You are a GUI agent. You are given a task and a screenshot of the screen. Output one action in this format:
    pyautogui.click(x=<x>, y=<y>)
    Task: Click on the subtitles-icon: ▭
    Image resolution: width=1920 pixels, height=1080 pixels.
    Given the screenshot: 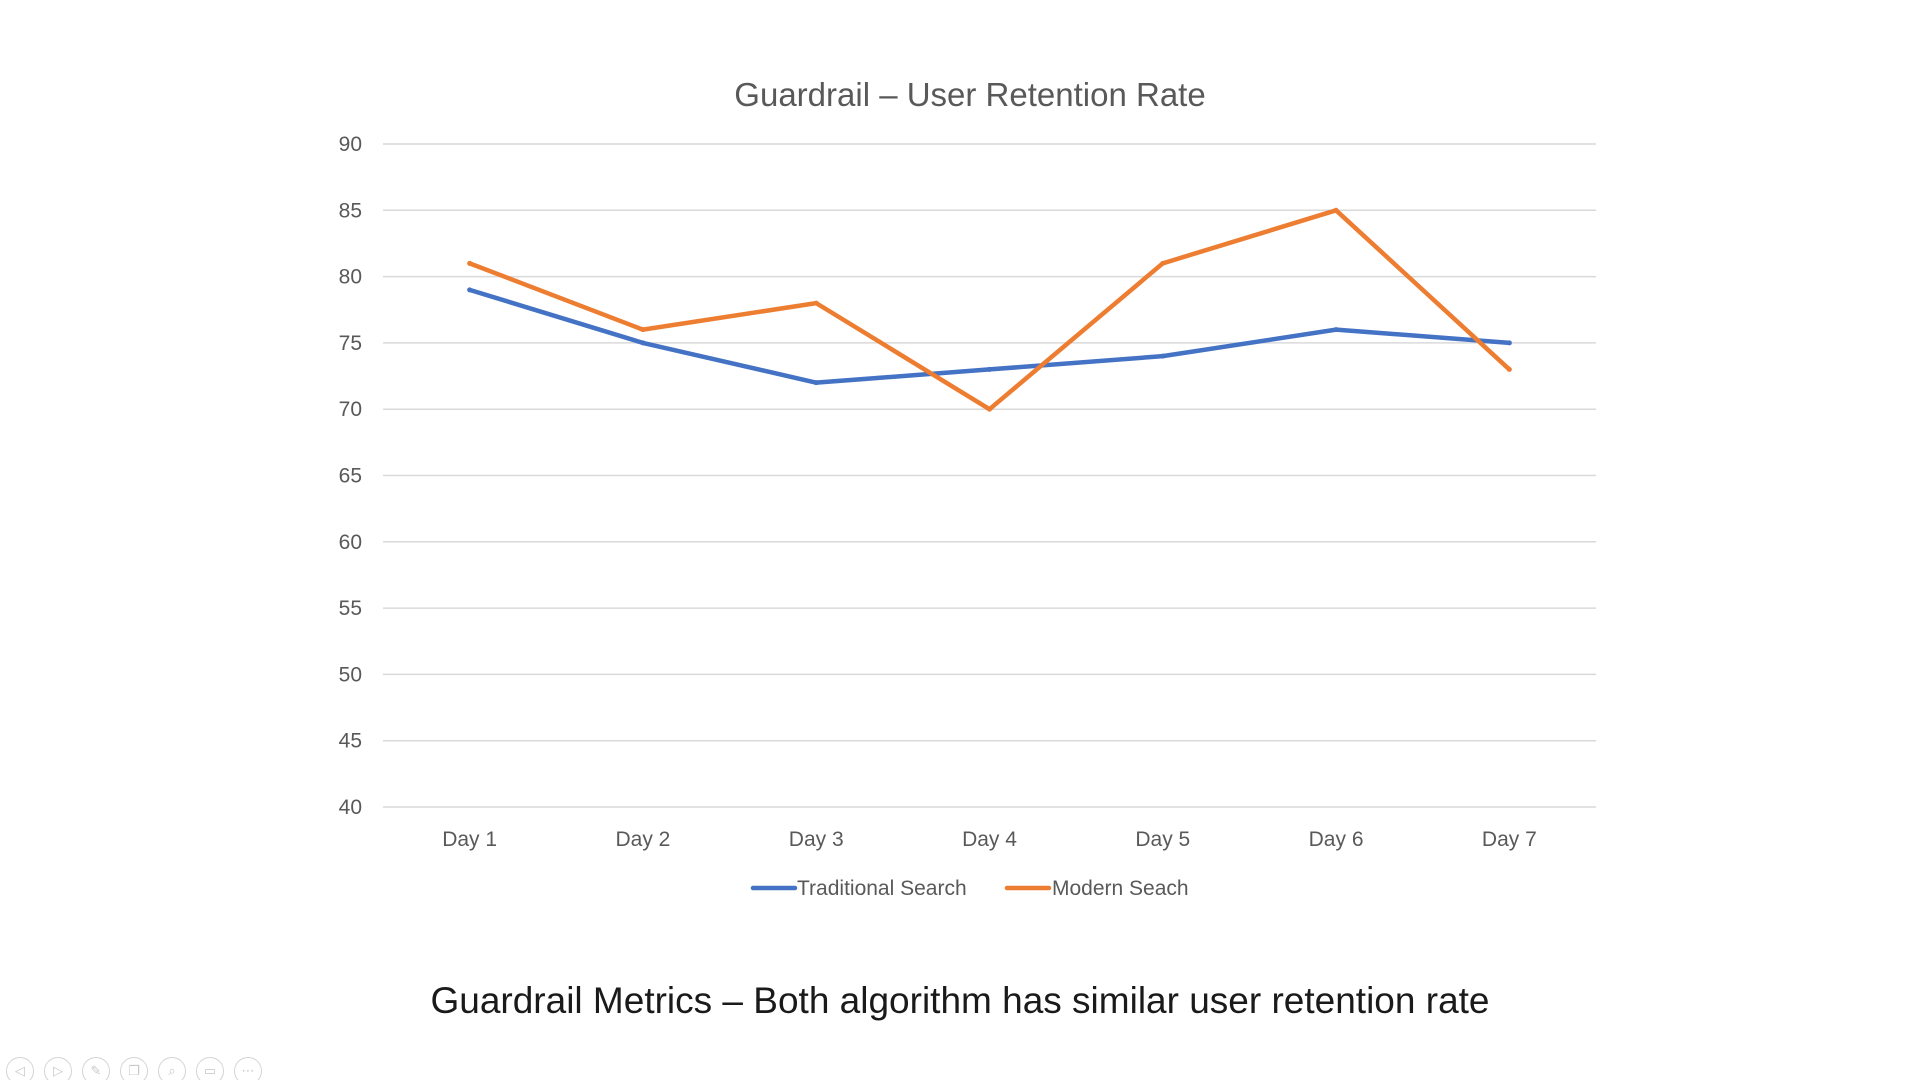 What is the action you would take?
    pyautogui.click(x=210, y=1071)
    